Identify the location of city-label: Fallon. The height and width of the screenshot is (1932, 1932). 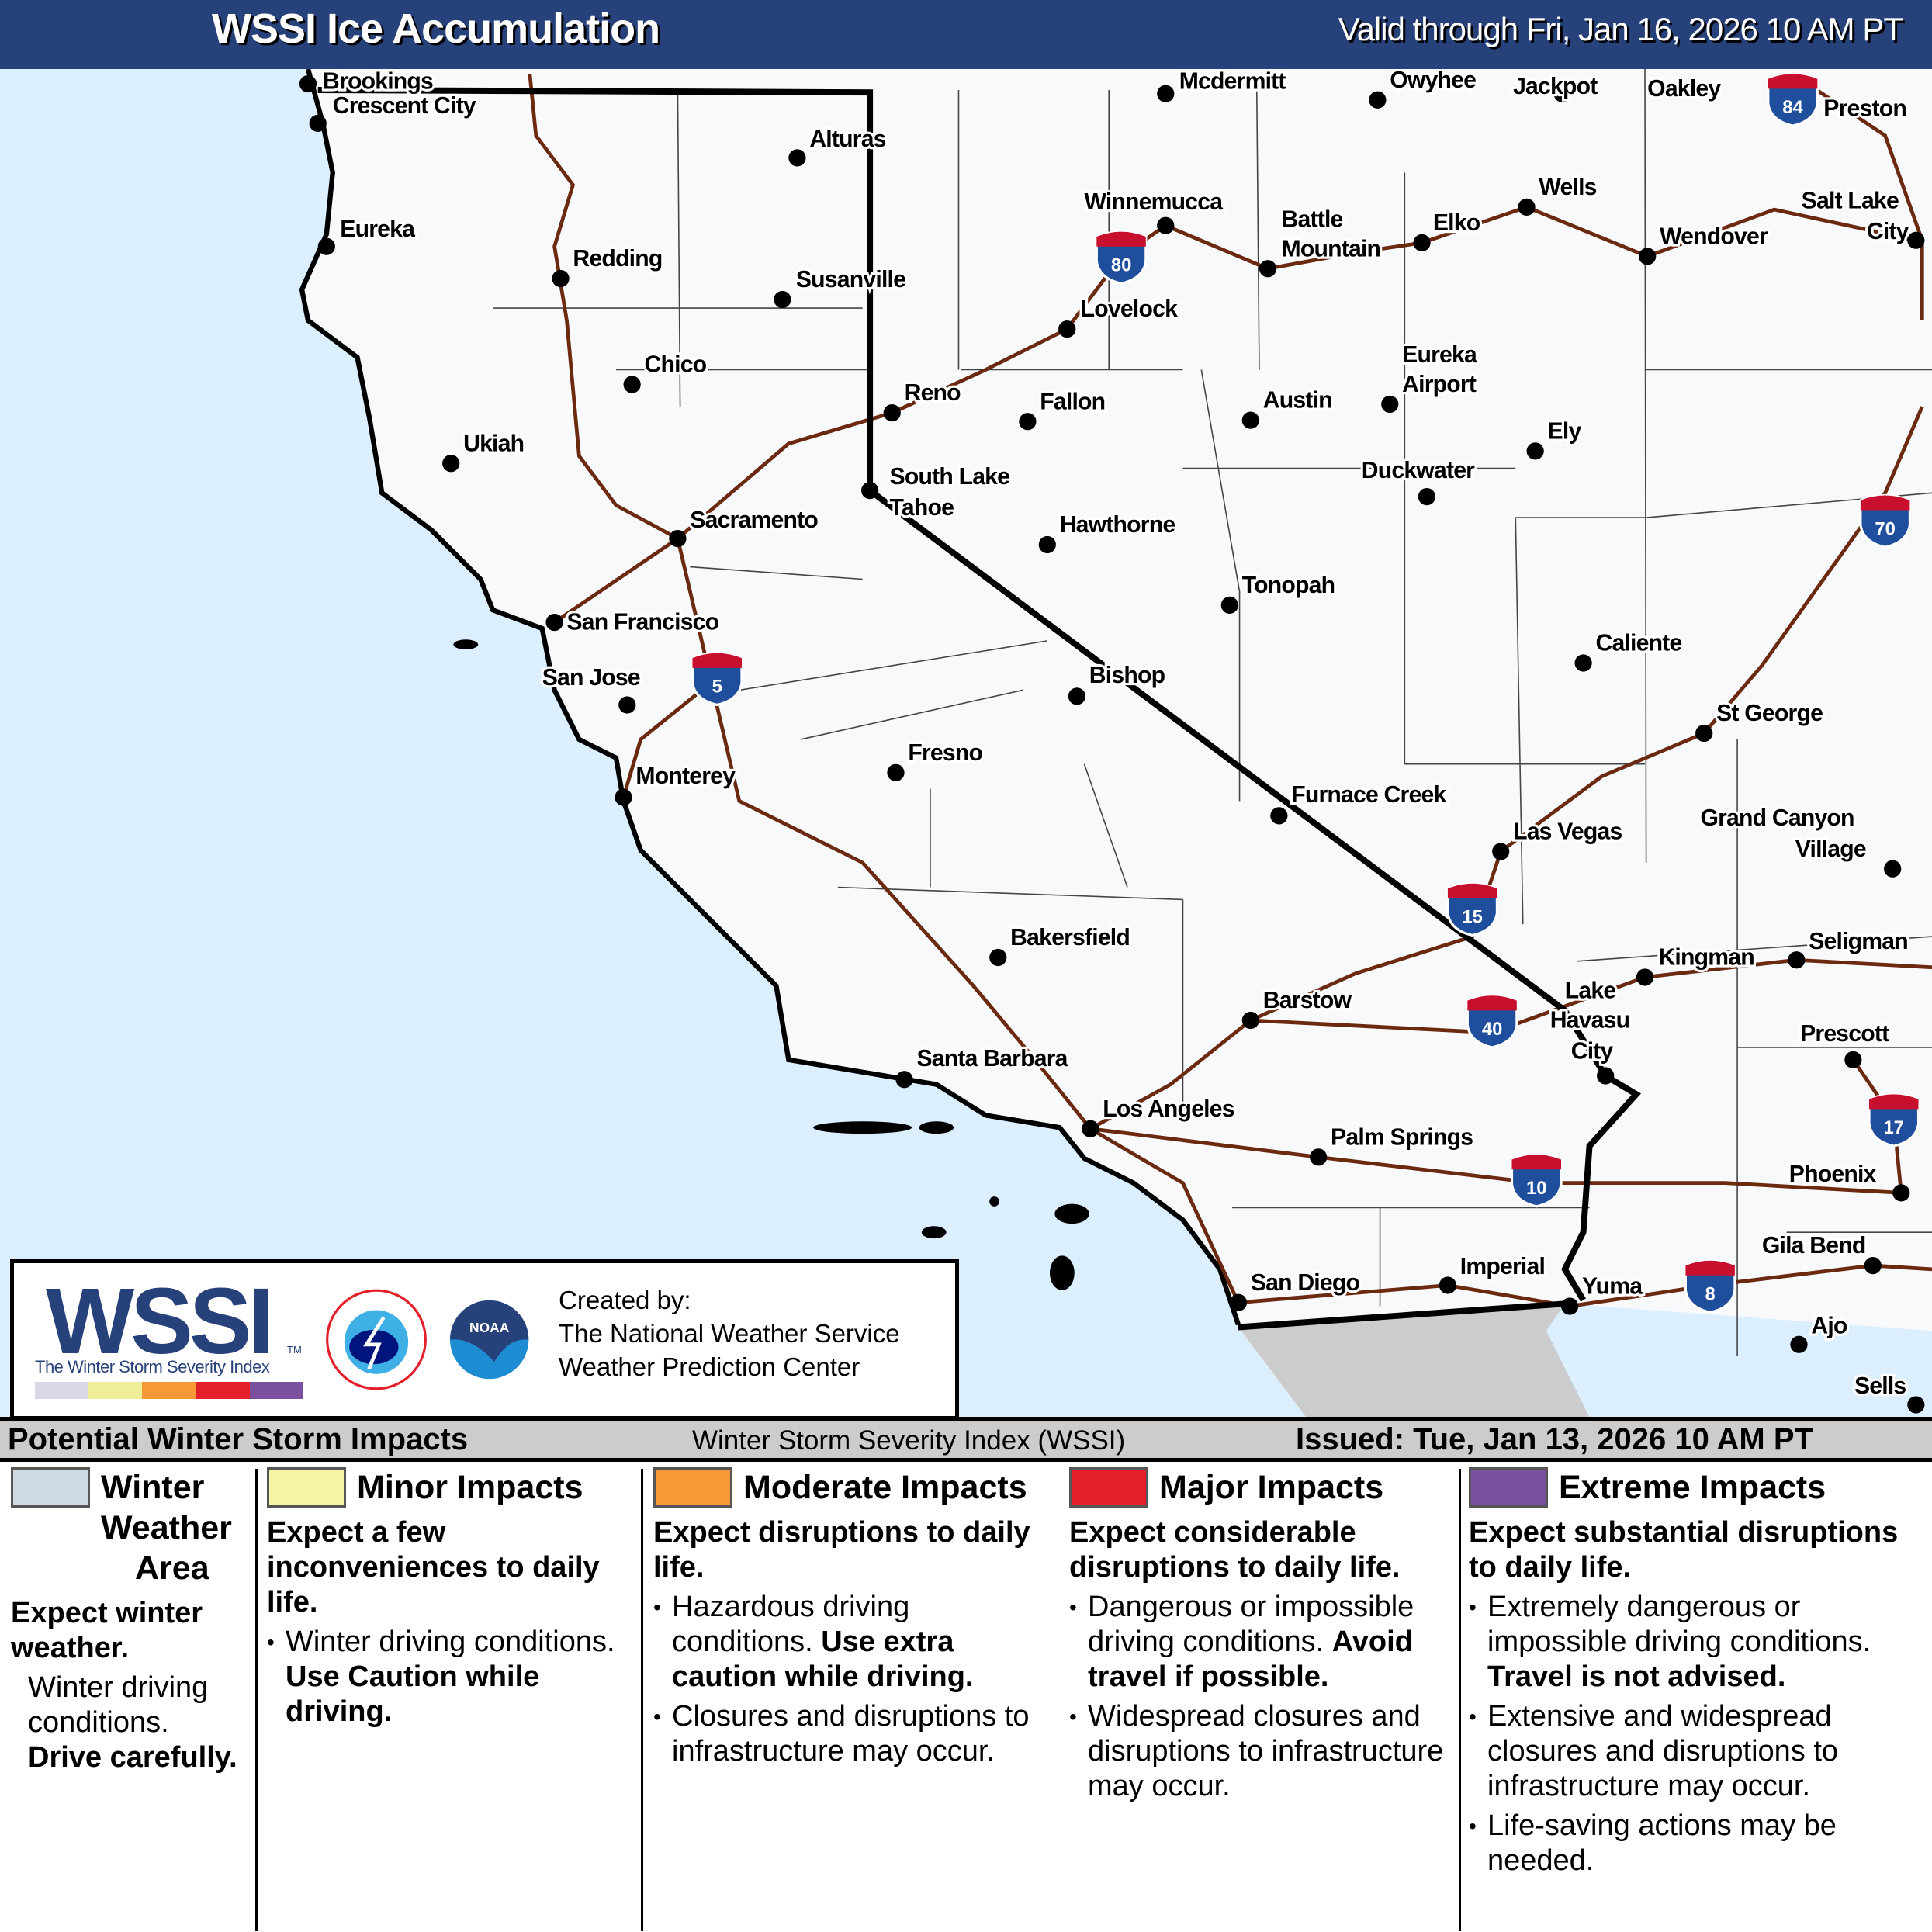
(1072, 401).